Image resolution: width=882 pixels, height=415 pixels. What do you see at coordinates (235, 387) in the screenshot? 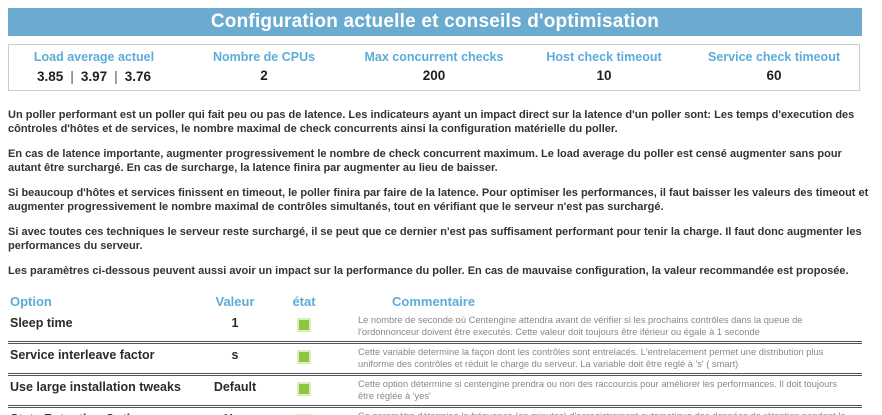
I see `option-value: Default` at bounding box center [235, 387].